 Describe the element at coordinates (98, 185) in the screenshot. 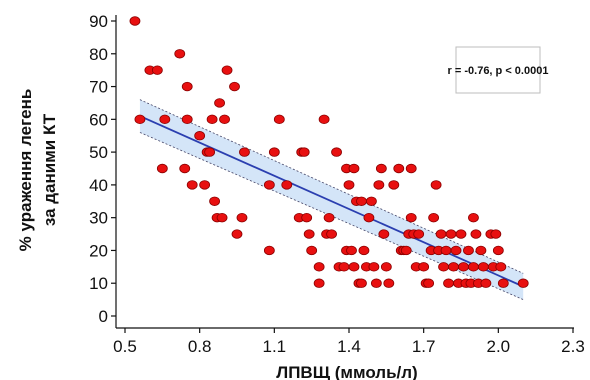

I see `y-tick-label: 40` at that location.